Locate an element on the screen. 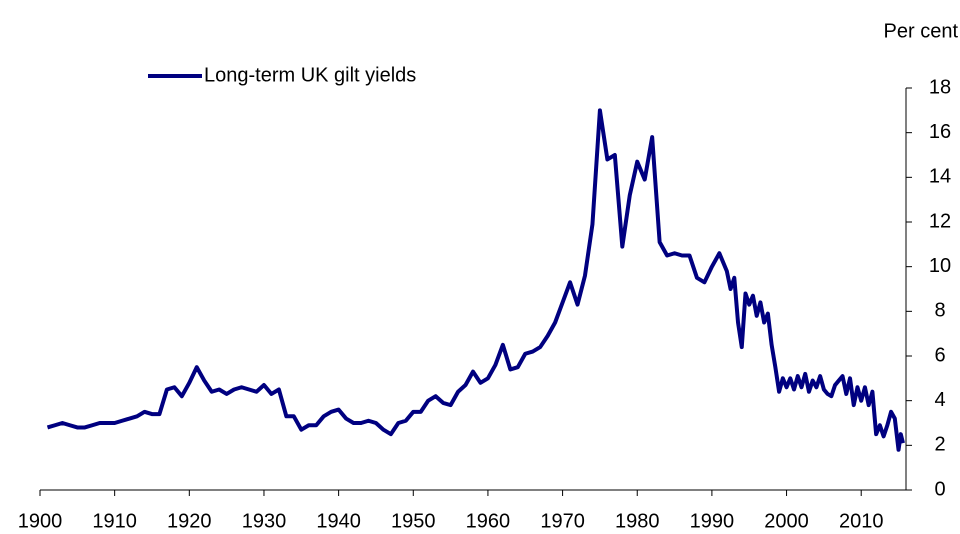 The width and height of the screenshot is (960, 534). x-tick-label: 1900 is located at coordinates (40, 521).